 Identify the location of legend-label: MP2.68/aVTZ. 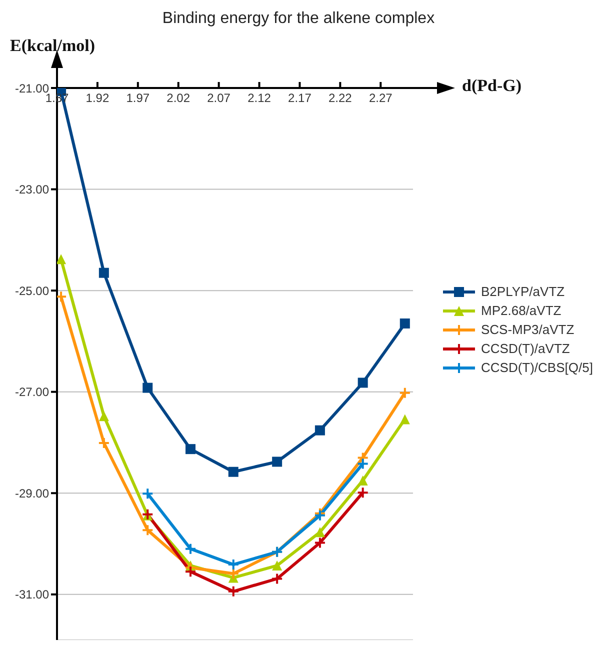
(521, 310).